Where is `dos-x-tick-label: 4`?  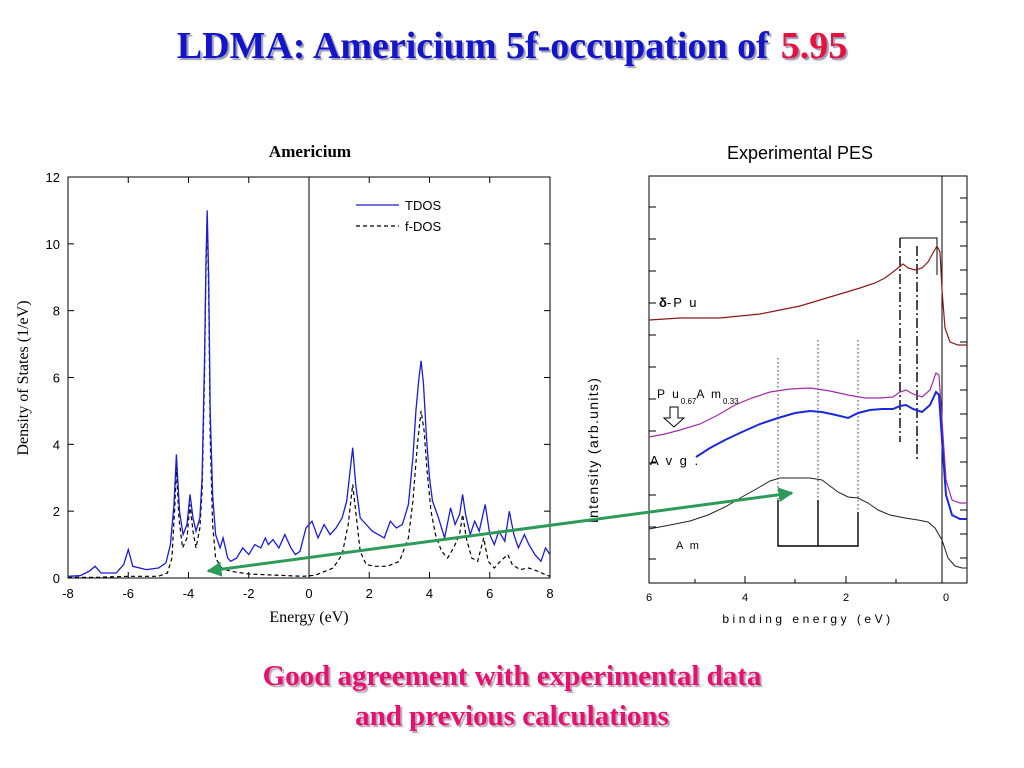 dos-x-tick-label: 4 is located at coordinates (429, 593).